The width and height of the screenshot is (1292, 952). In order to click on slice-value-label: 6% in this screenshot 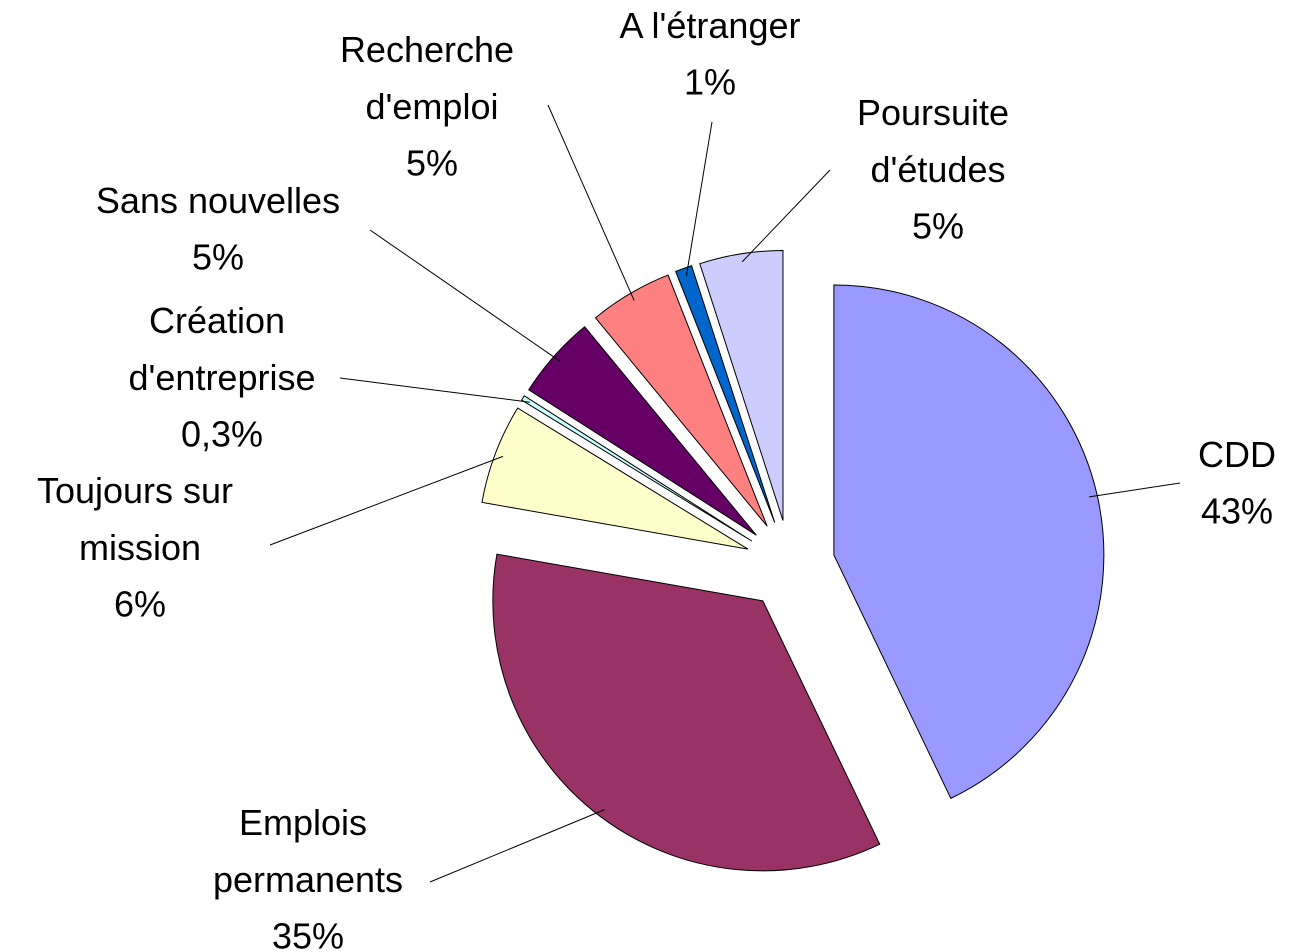, I will do `click(140, 604)`.